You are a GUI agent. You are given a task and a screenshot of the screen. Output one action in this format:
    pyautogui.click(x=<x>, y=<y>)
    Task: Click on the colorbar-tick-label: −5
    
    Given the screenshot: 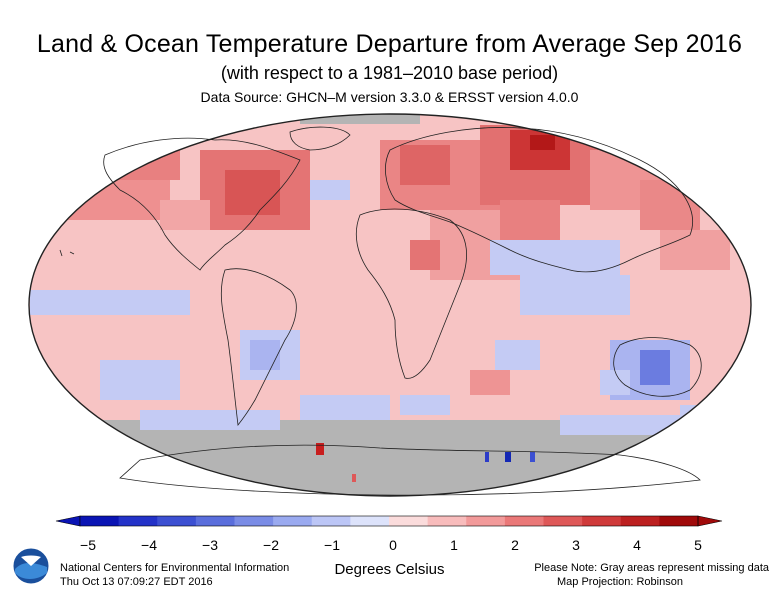 What is the action you would take?
    pyautogui.click(x=88, y=545)
    